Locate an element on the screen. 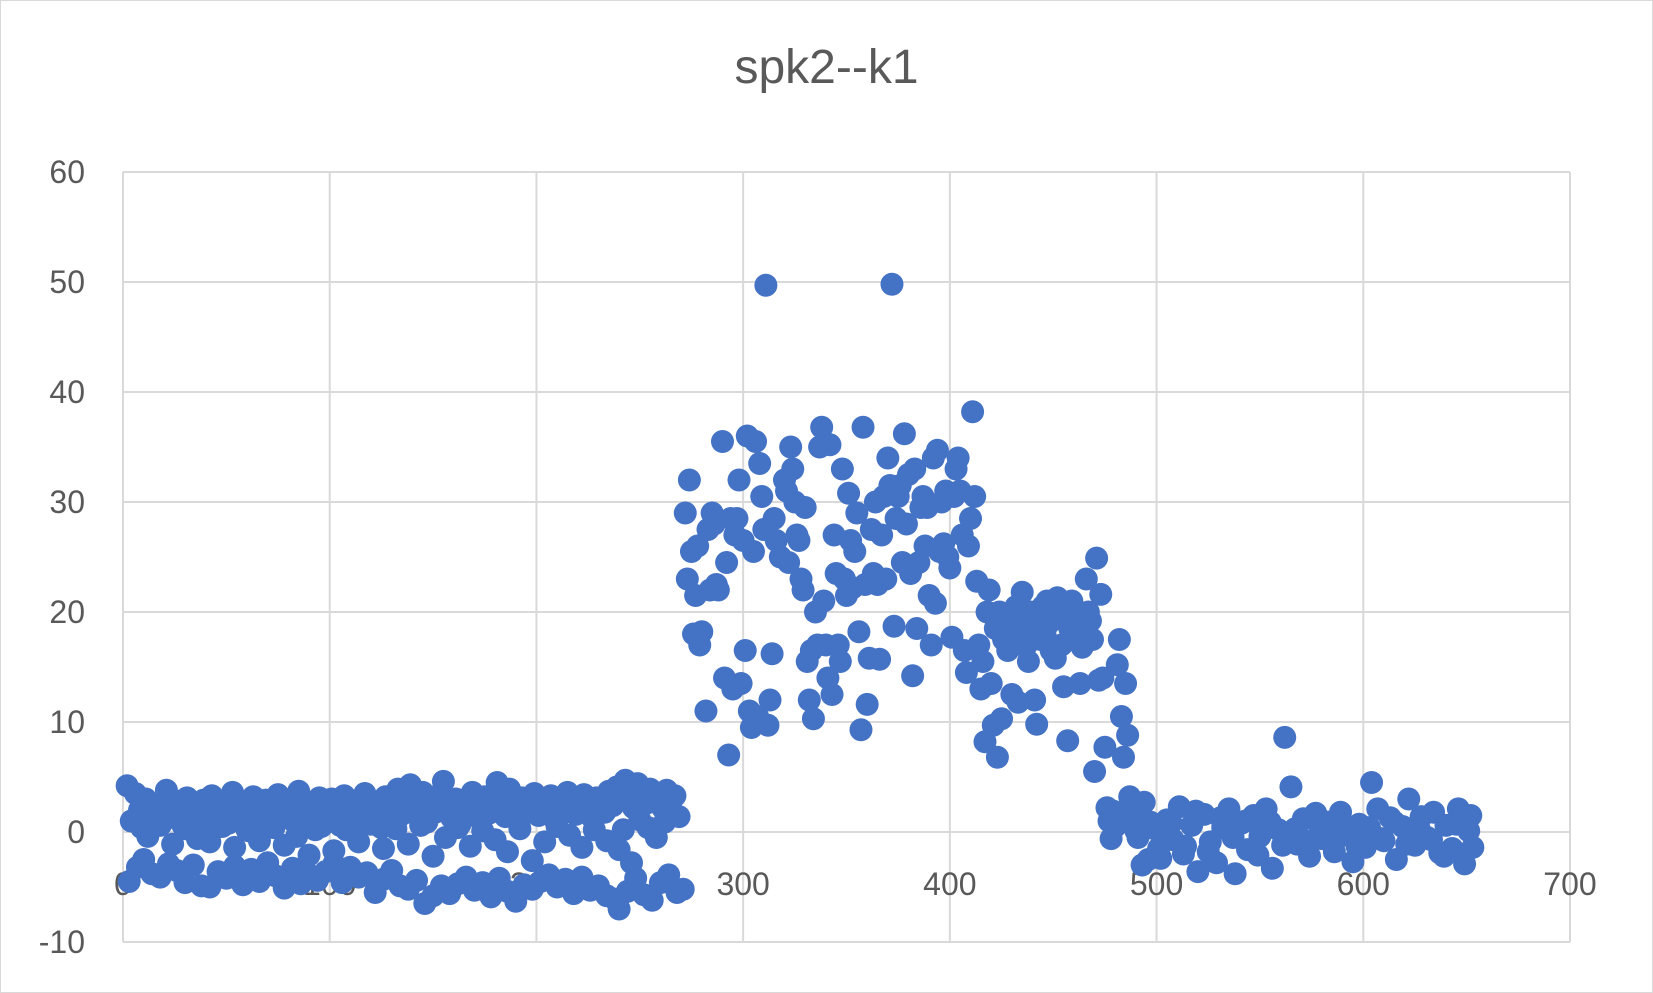  x-tick-label: 300 is located at coordinates (742, 884).